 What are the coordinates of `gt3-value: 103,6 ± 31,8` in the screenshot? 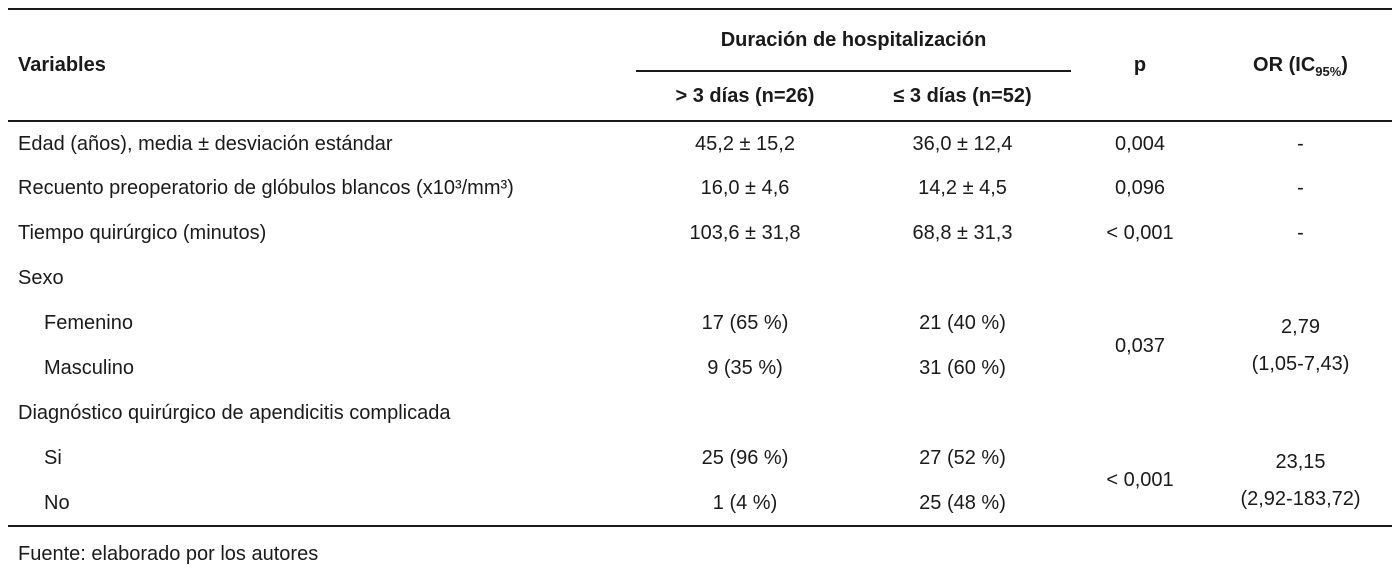 It's located at (745, 233).